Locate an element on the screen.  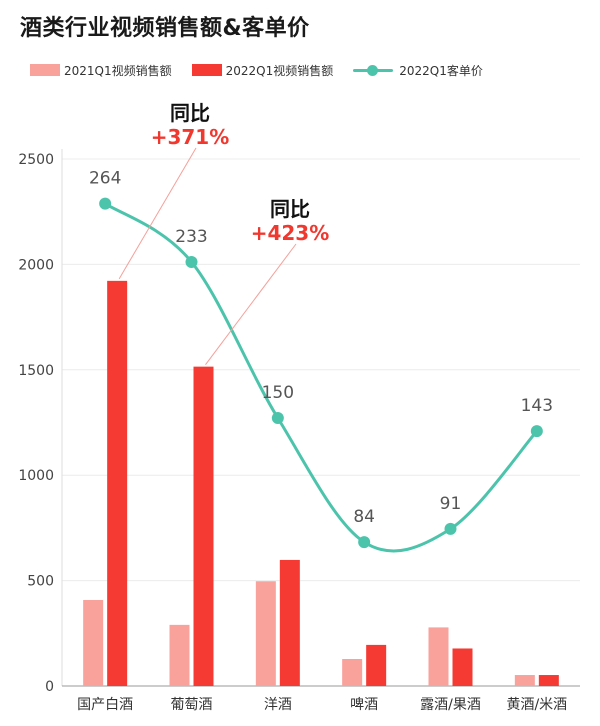
legend: 2021Q1视频销售额 2022Q1视频销售额 2022Q1客单价 is located at coordinates (266, 70).